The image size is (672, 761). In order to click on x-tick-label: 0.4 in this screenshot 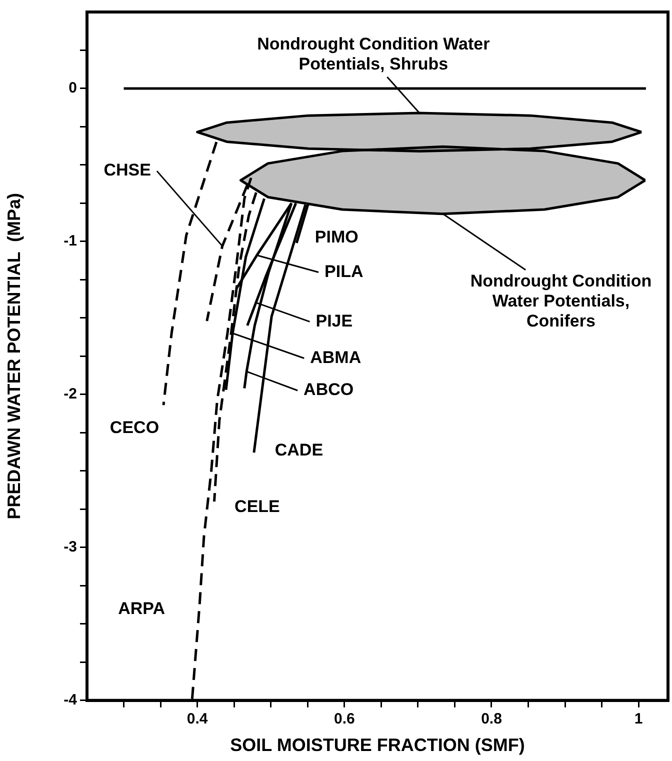, I will do `click(197, 719)`.